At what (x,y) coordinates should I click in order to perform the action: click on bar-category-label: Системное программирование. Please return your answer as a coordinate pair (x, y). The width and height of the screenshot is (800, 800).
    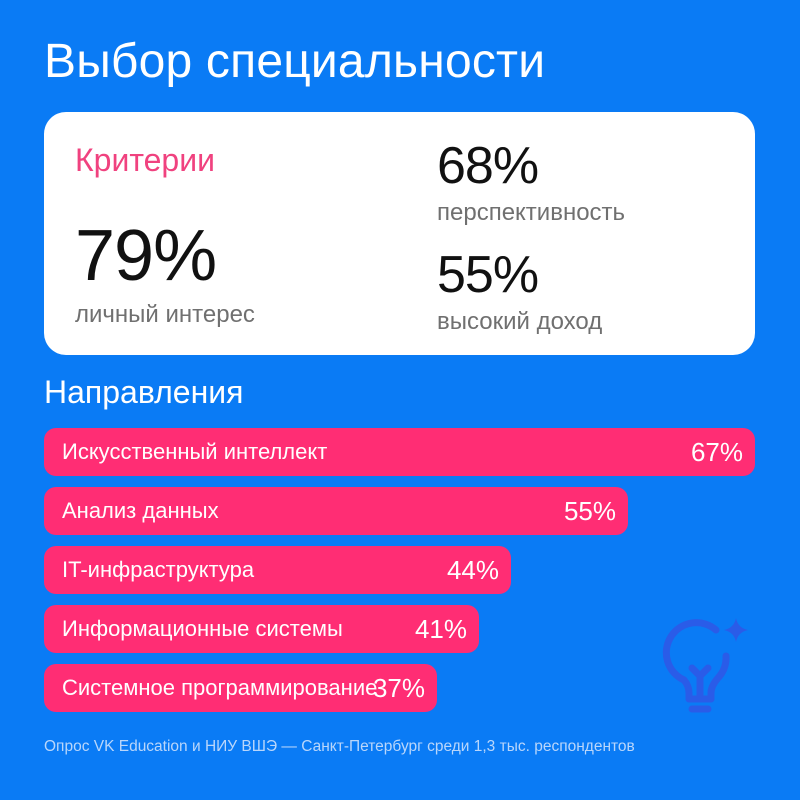
    Looking at the image, I should click on (220, 687).